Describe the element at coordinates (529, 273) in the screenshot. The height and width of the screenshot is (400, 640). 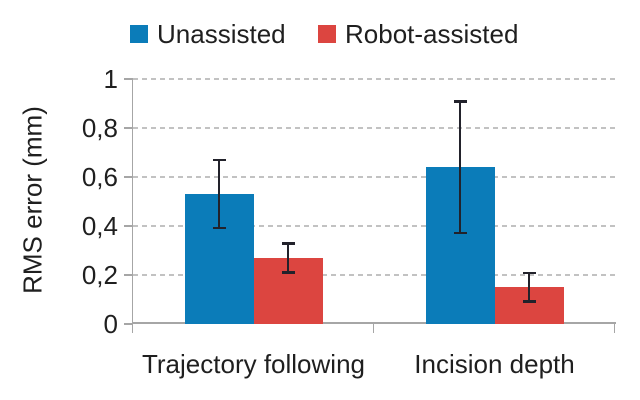
I see `error-bar-robot-assisted-incision-depth-cap-top` at that location.